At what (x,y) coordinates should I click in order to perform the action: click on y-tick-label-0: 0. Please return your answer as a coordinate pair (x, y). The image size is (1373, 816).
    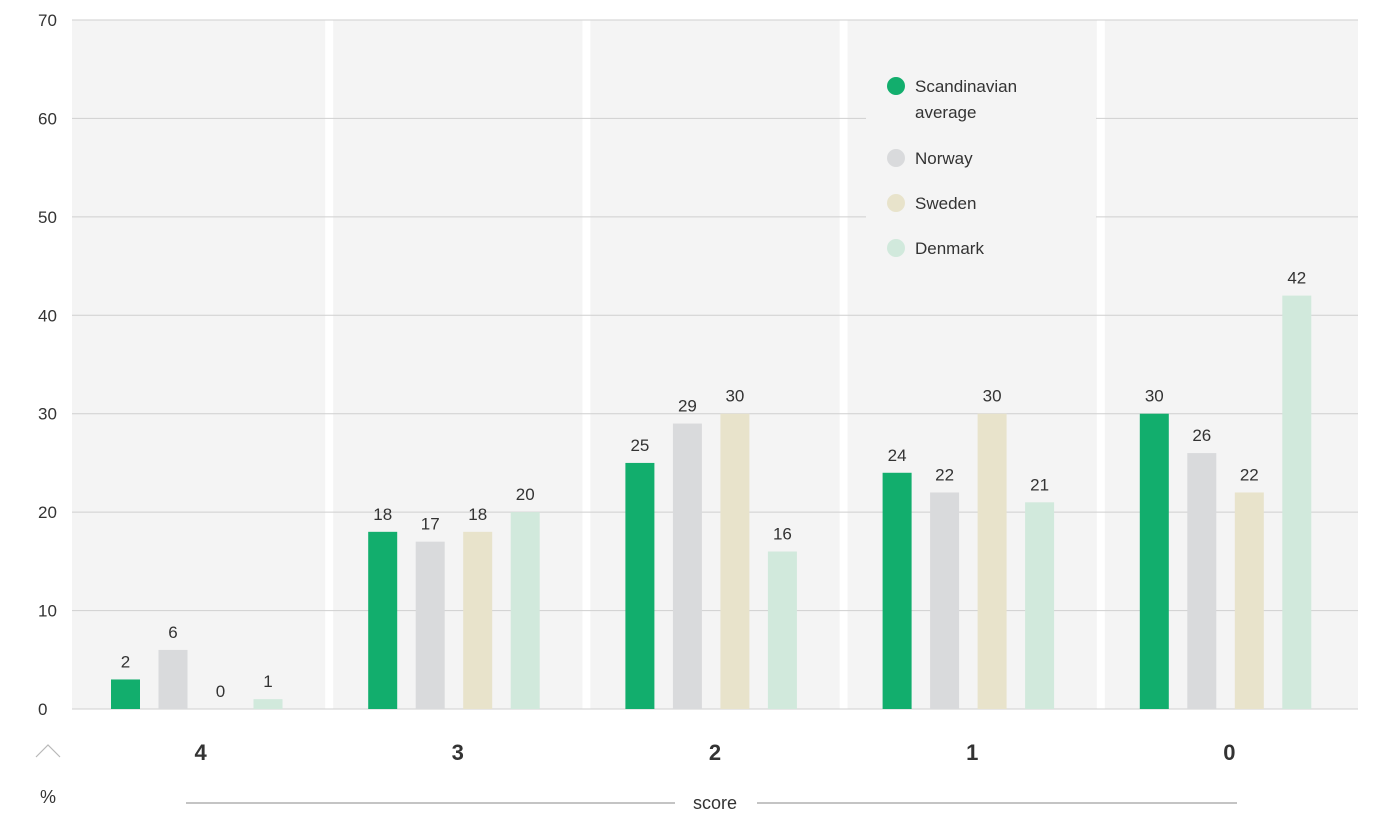
    Looking at the image, I should click on (42, 709).